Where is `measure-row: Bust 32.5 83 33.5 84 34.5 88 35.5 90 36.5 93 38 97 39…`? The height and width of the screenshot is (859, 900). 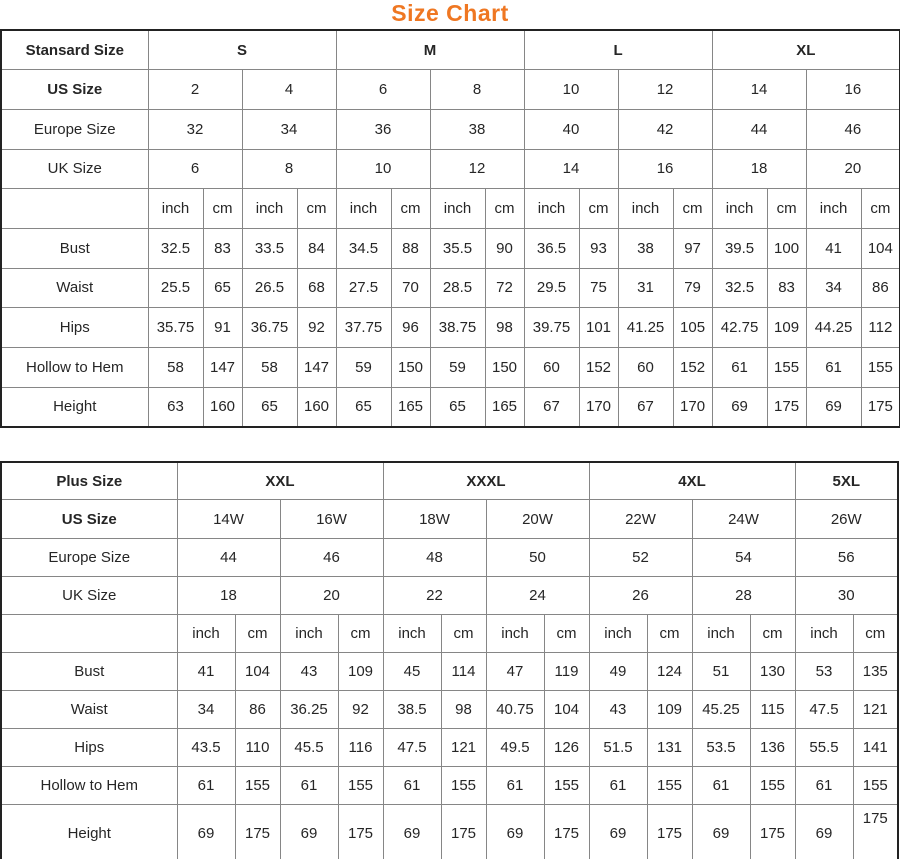
measure-row: Bust 32.5 83 33.5 84 34.5 88 35.5 90 36.5 93 38 97 39… is located at coordinates (450, 248).